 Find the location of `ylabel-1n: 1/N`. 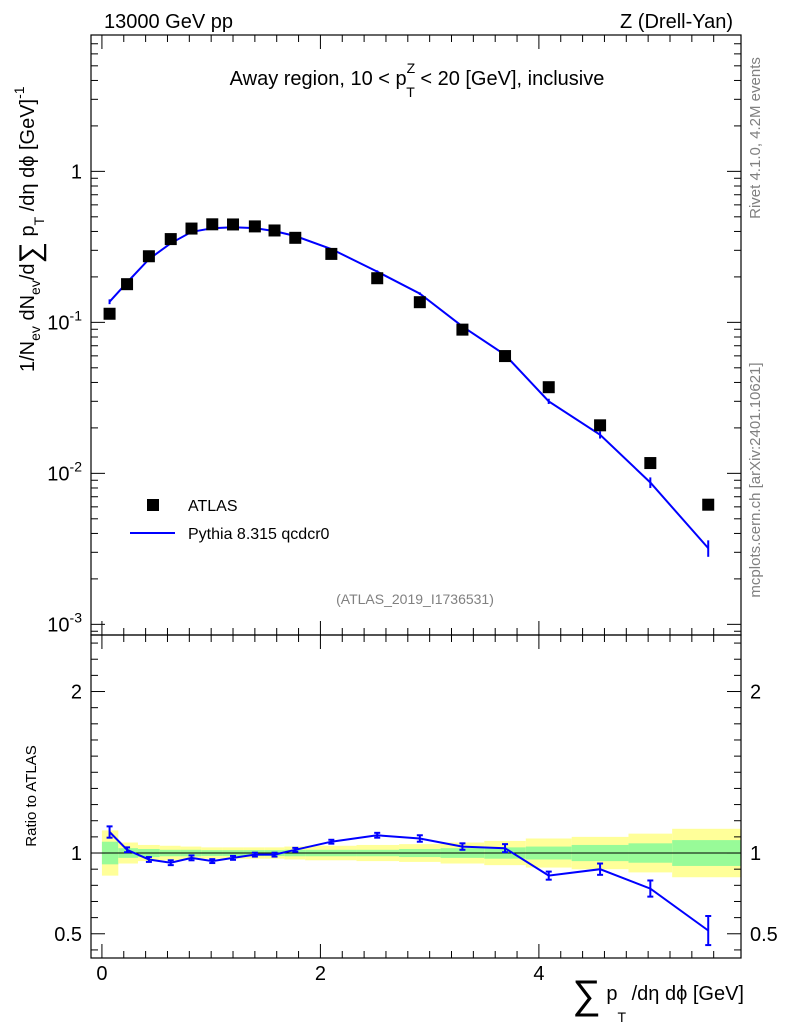

ylabel-1n: 1/N is located at coordinates (28, 356).